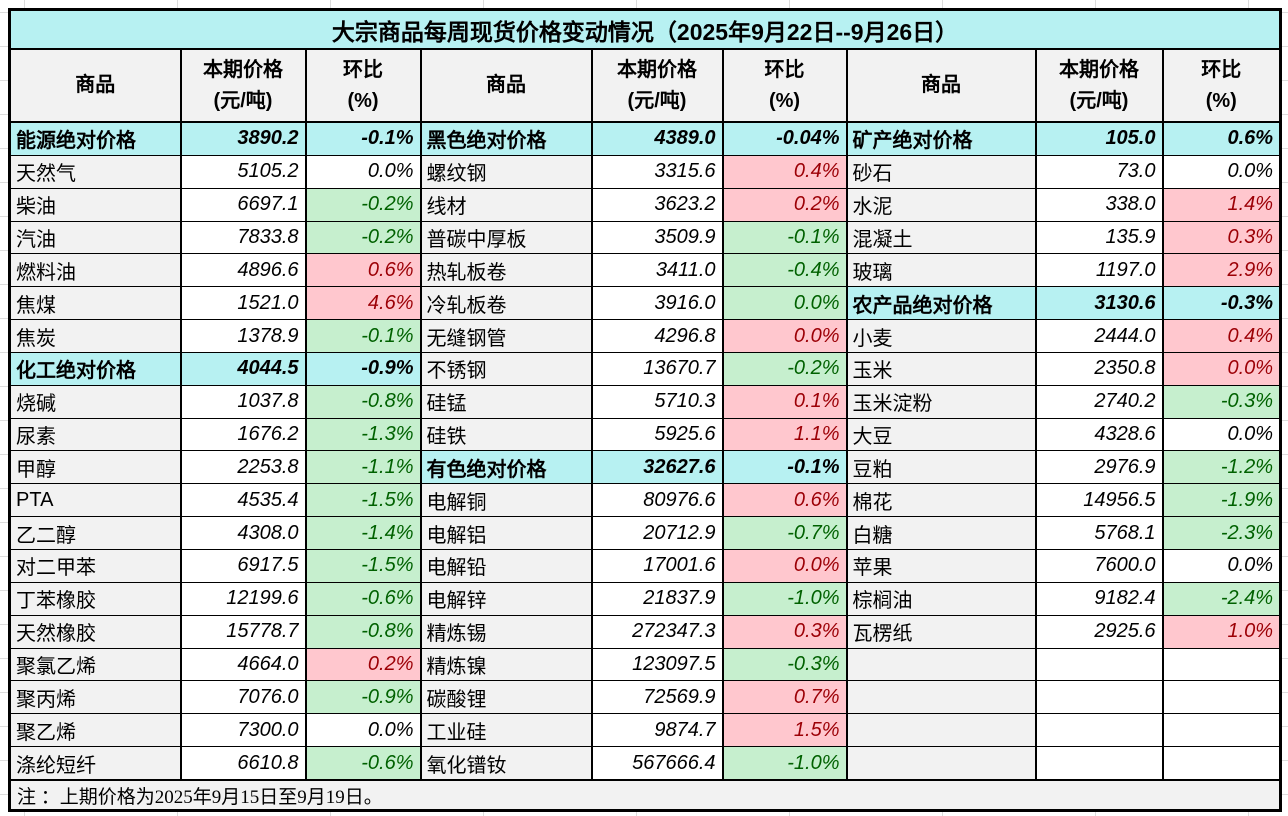 Image resolution: width=1288 pixels, height=816 pixels. What do you see at coordinates (645, 697) in the screenshot?
I see `table-row: 聚丙烯 7076.0 -0.9% 碳酸锂 72569.9 0.7%` at bounding box center [645, 697].